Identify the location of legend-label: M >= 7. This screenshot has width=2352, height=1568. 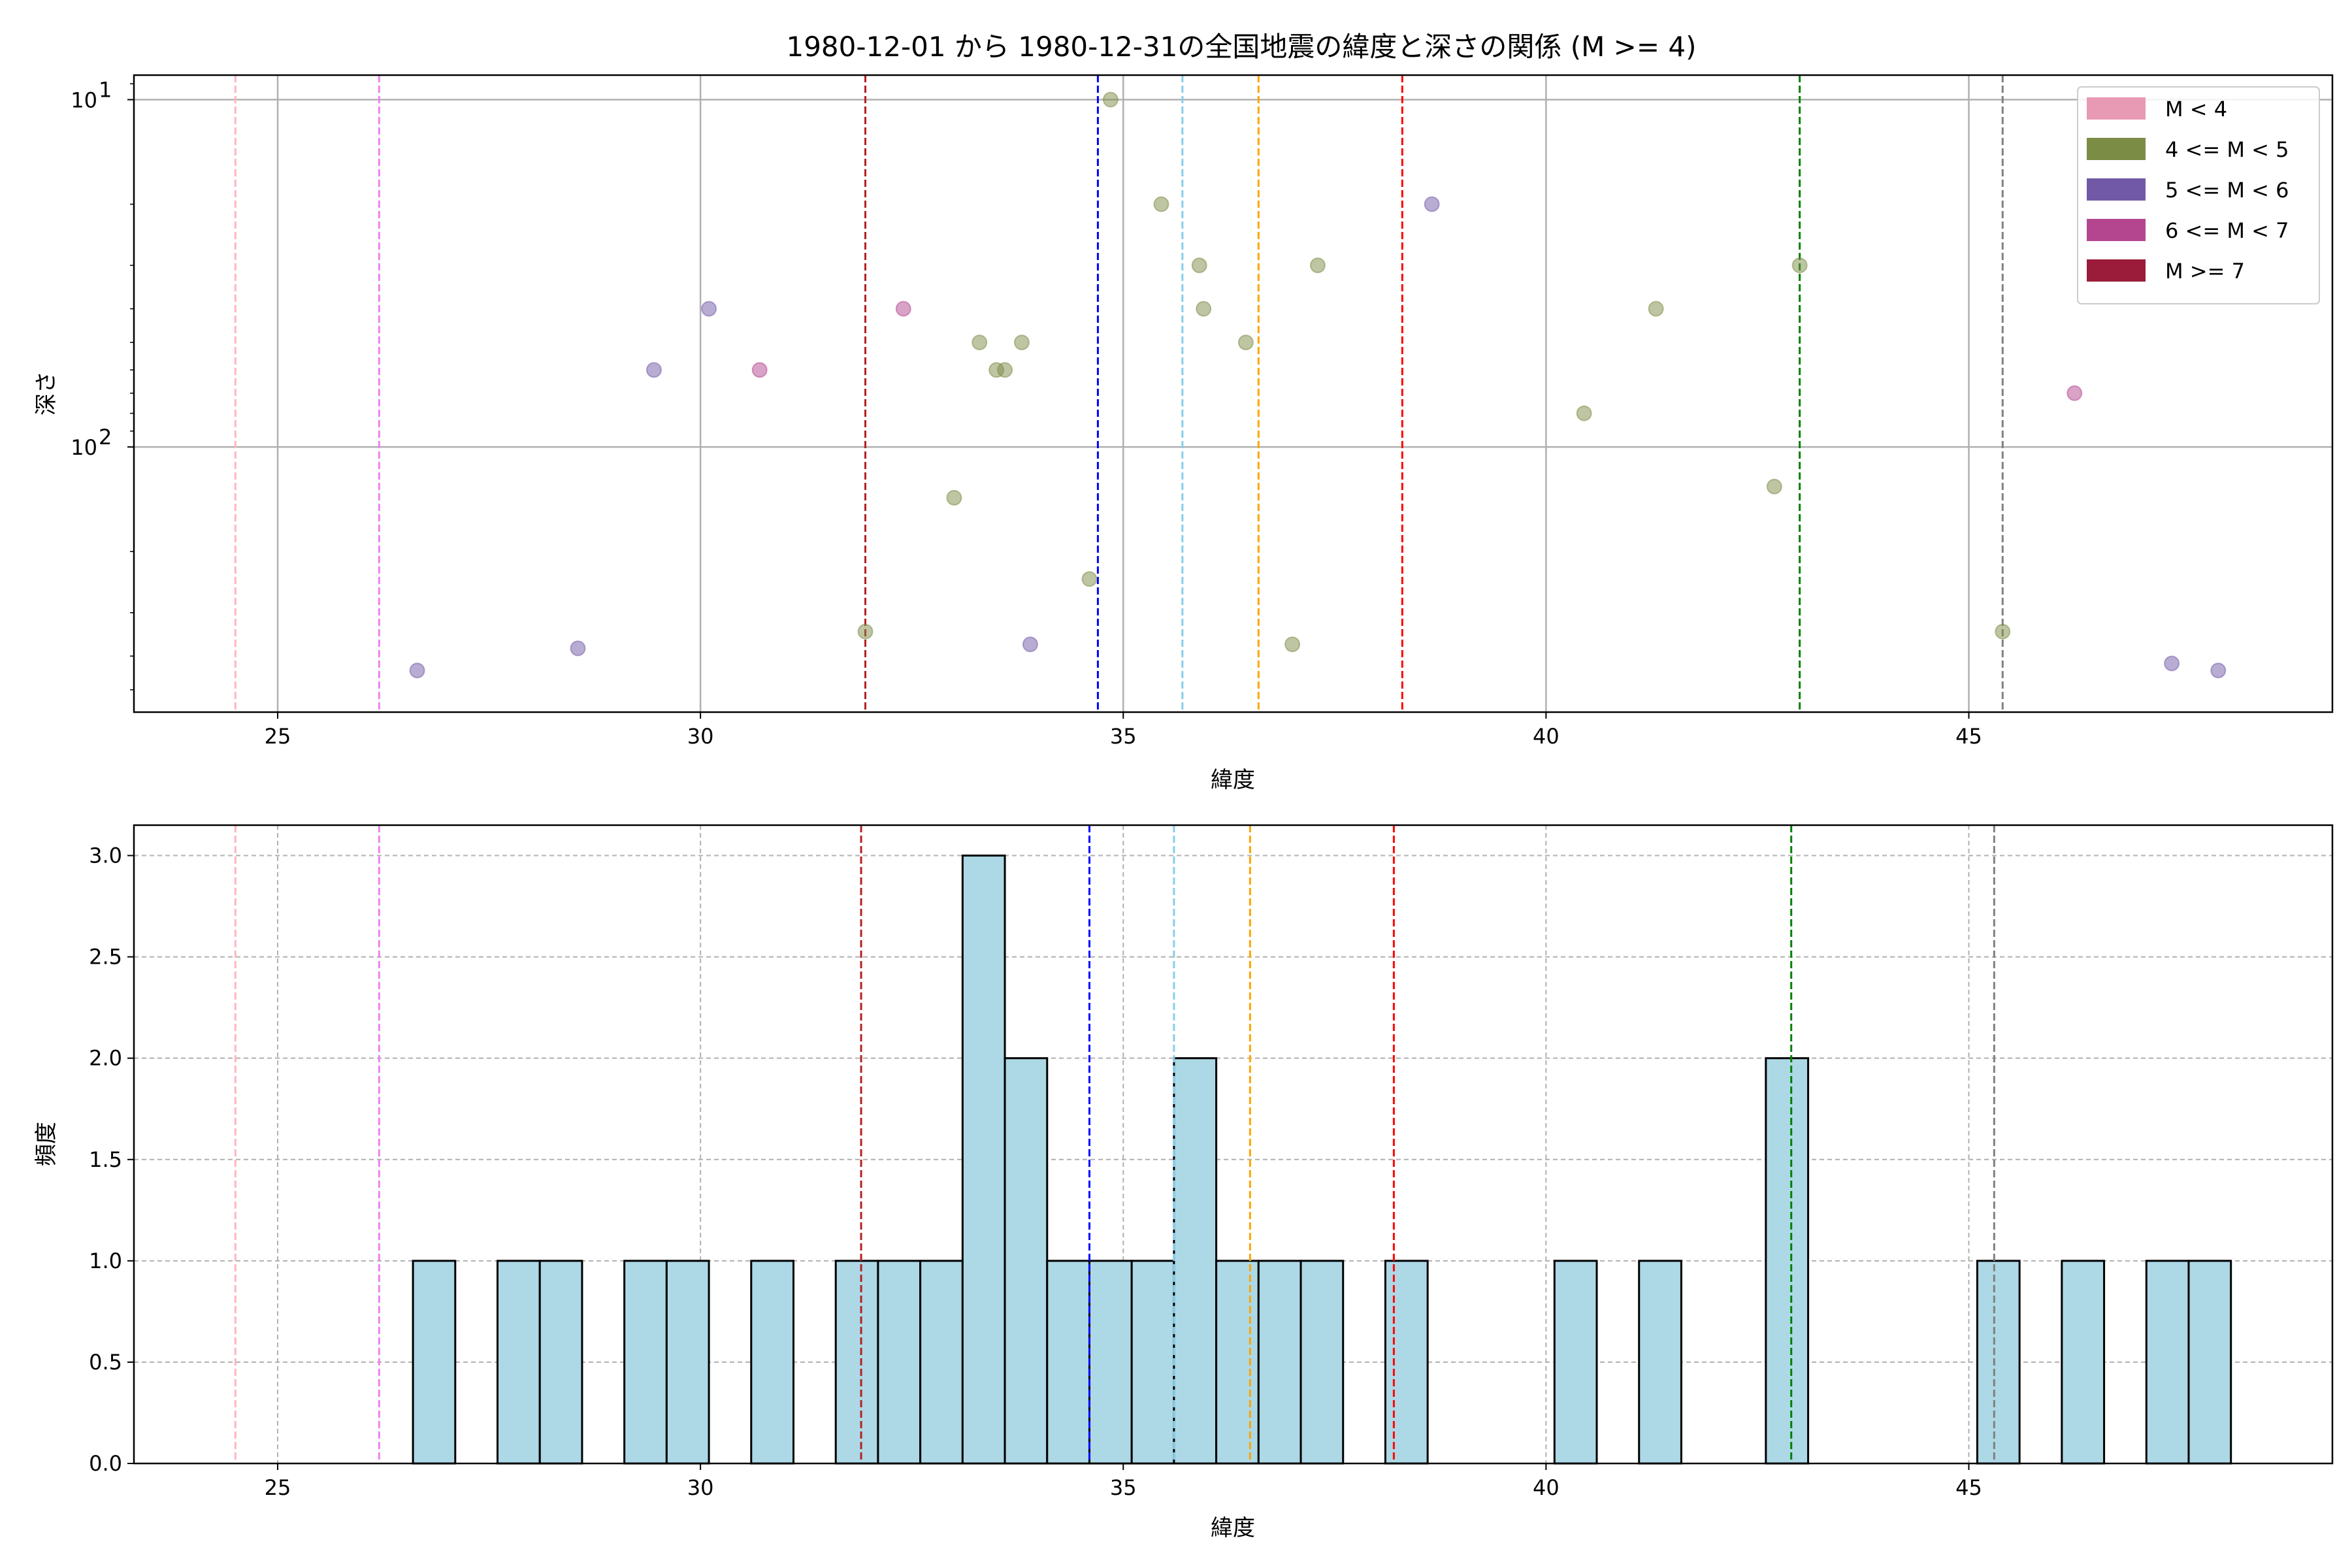
(2205, 271).